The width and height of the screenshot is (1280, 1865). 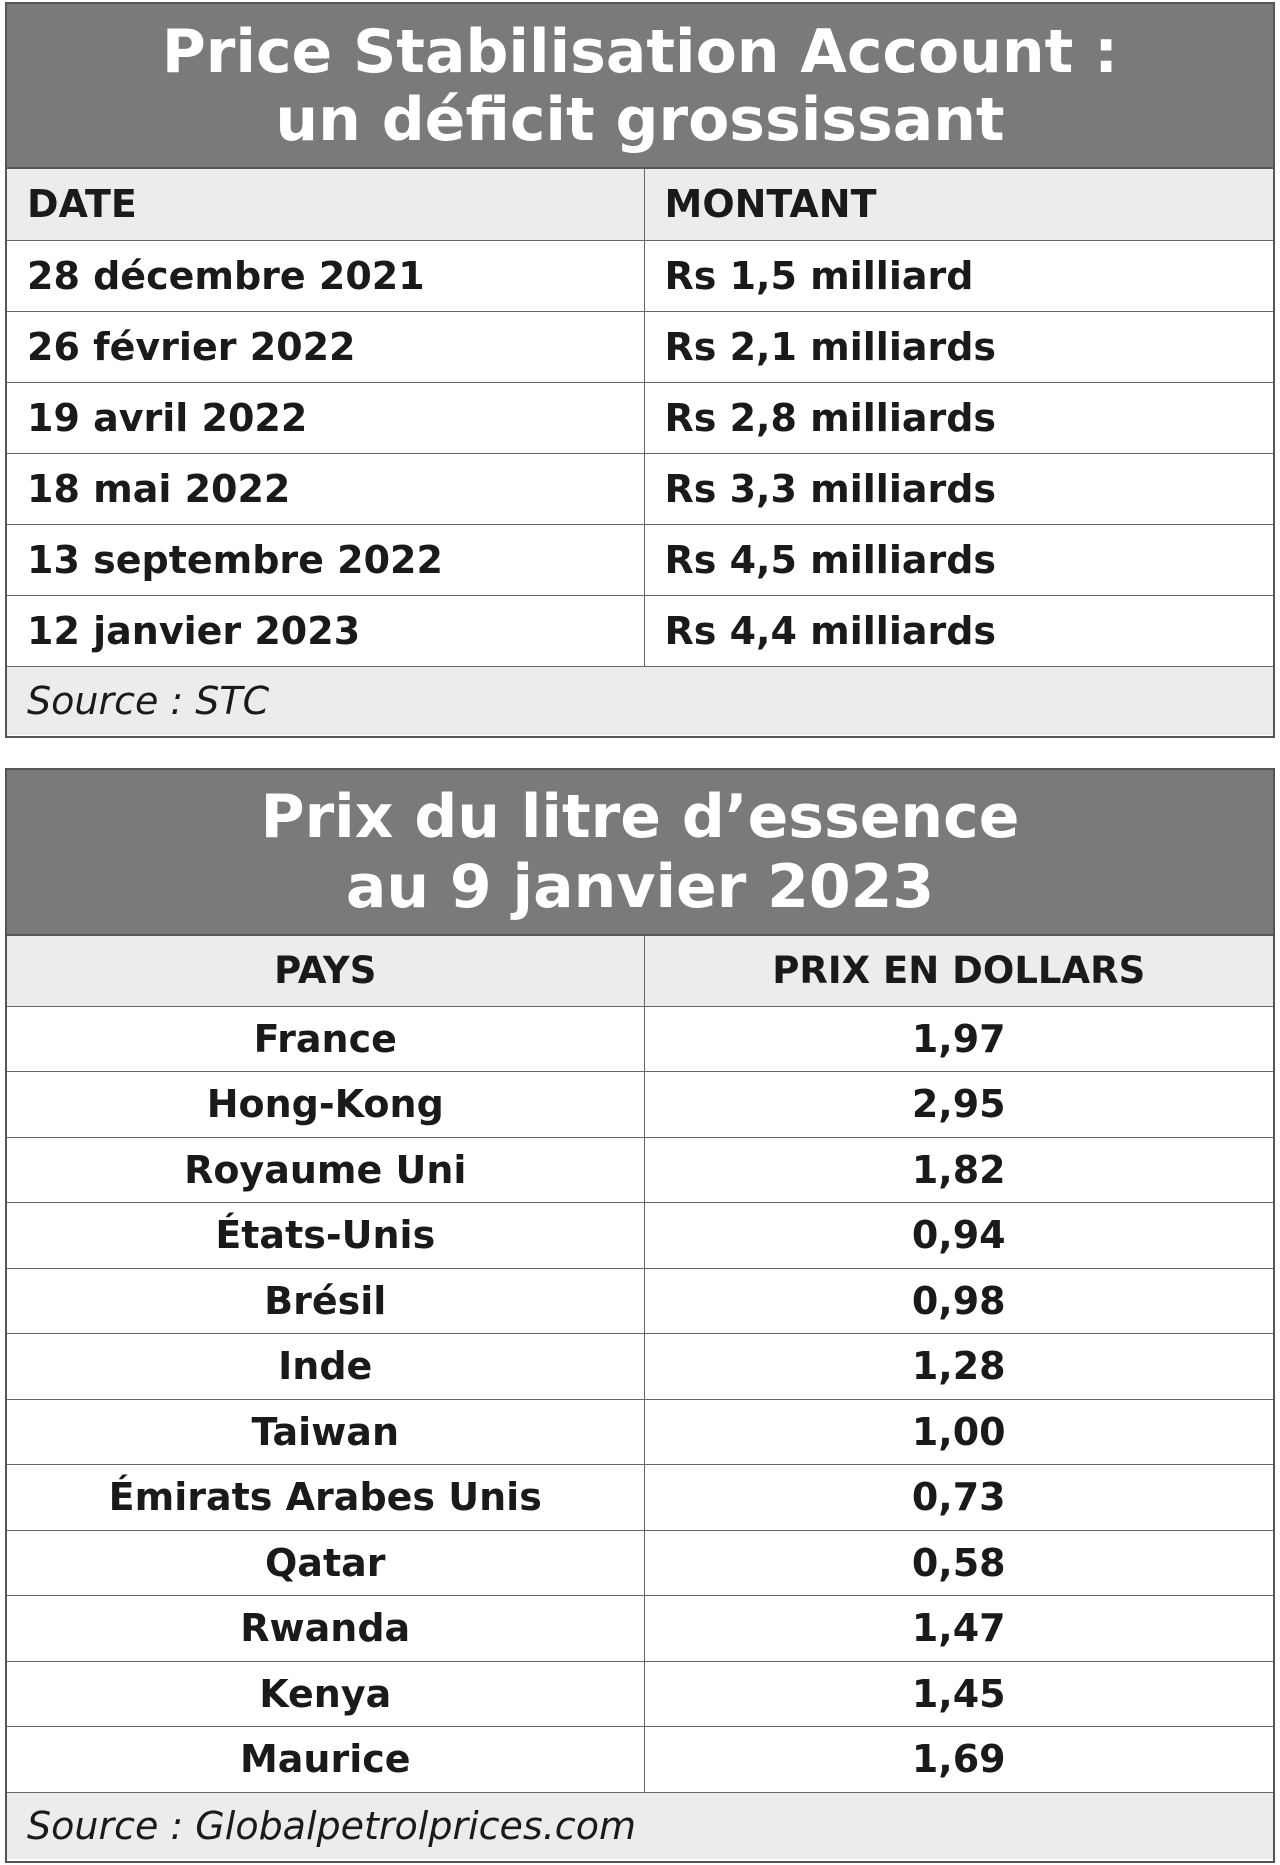 I want to click on cell-montant: Rs 4,5 milliards, so click(x=958, y=560).